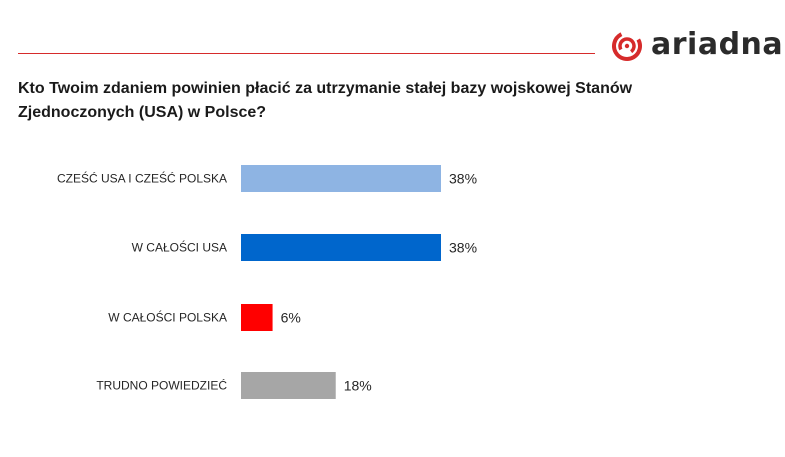 The width and height of the screenshot is (785, 457). I want to click on value-label-2: 38%, so click(463, 248).